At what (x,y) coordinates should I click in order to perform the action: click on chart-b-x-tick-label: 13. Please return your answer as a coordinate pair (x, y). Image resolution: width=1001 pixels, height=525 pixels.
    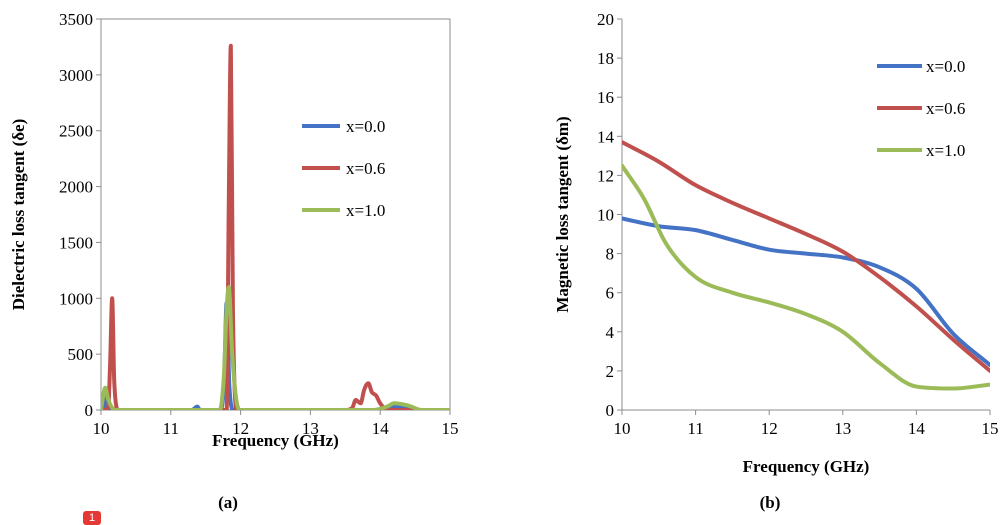
    Looking at the image, I should click on (842, 428).